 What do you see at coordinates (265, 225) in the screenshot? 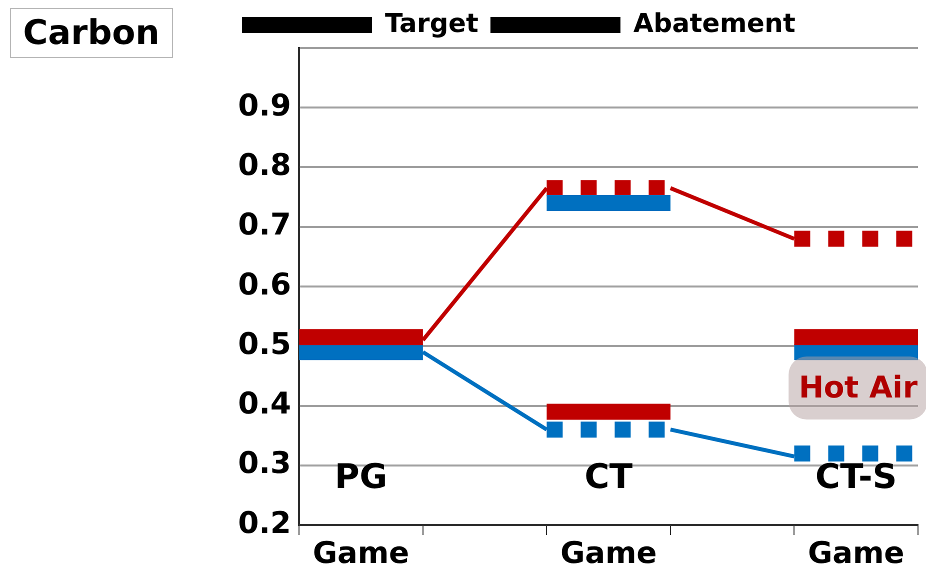
I see `y-tick-label: 0.7` at bounding box center [265, 225].